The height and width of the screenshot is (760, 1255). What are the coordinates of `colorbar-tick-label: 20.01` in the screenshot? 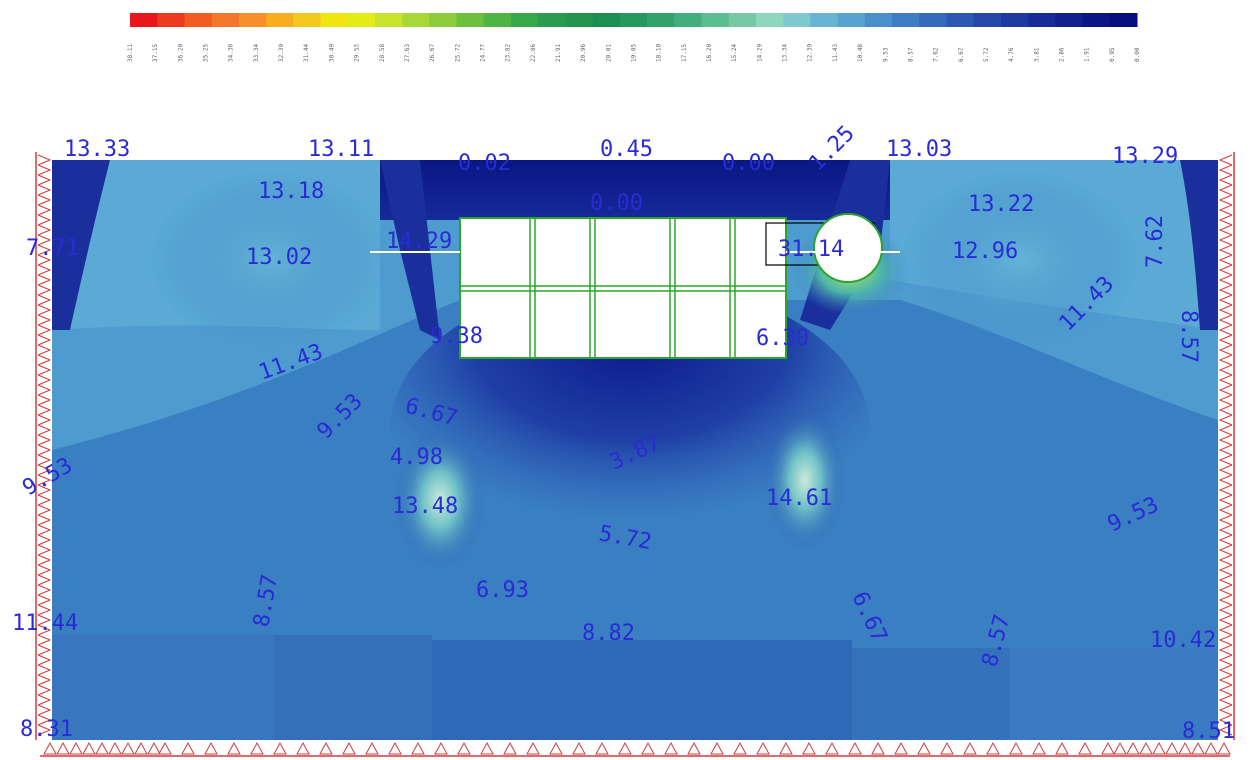 It's located at (608, 53).